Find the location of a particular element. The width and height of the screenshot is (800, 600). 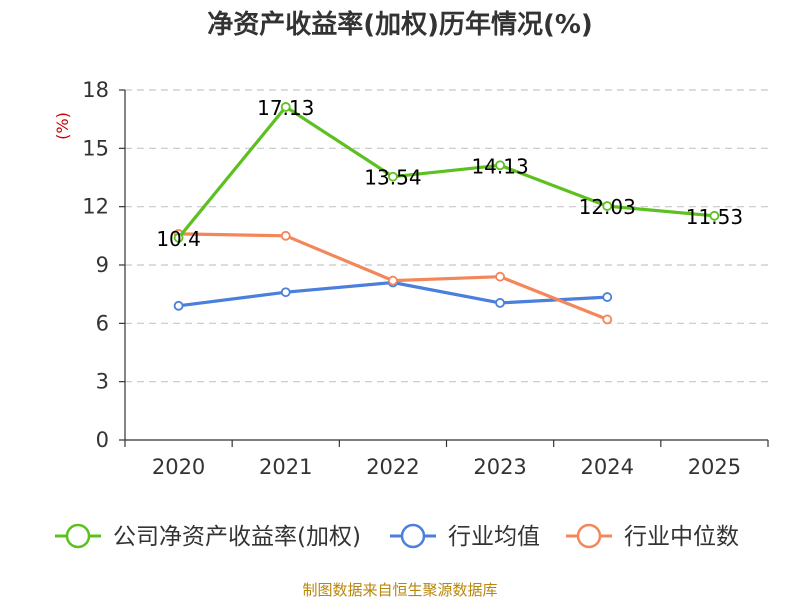

legend-label: 行业均值 is located at coordinates (494, 537).